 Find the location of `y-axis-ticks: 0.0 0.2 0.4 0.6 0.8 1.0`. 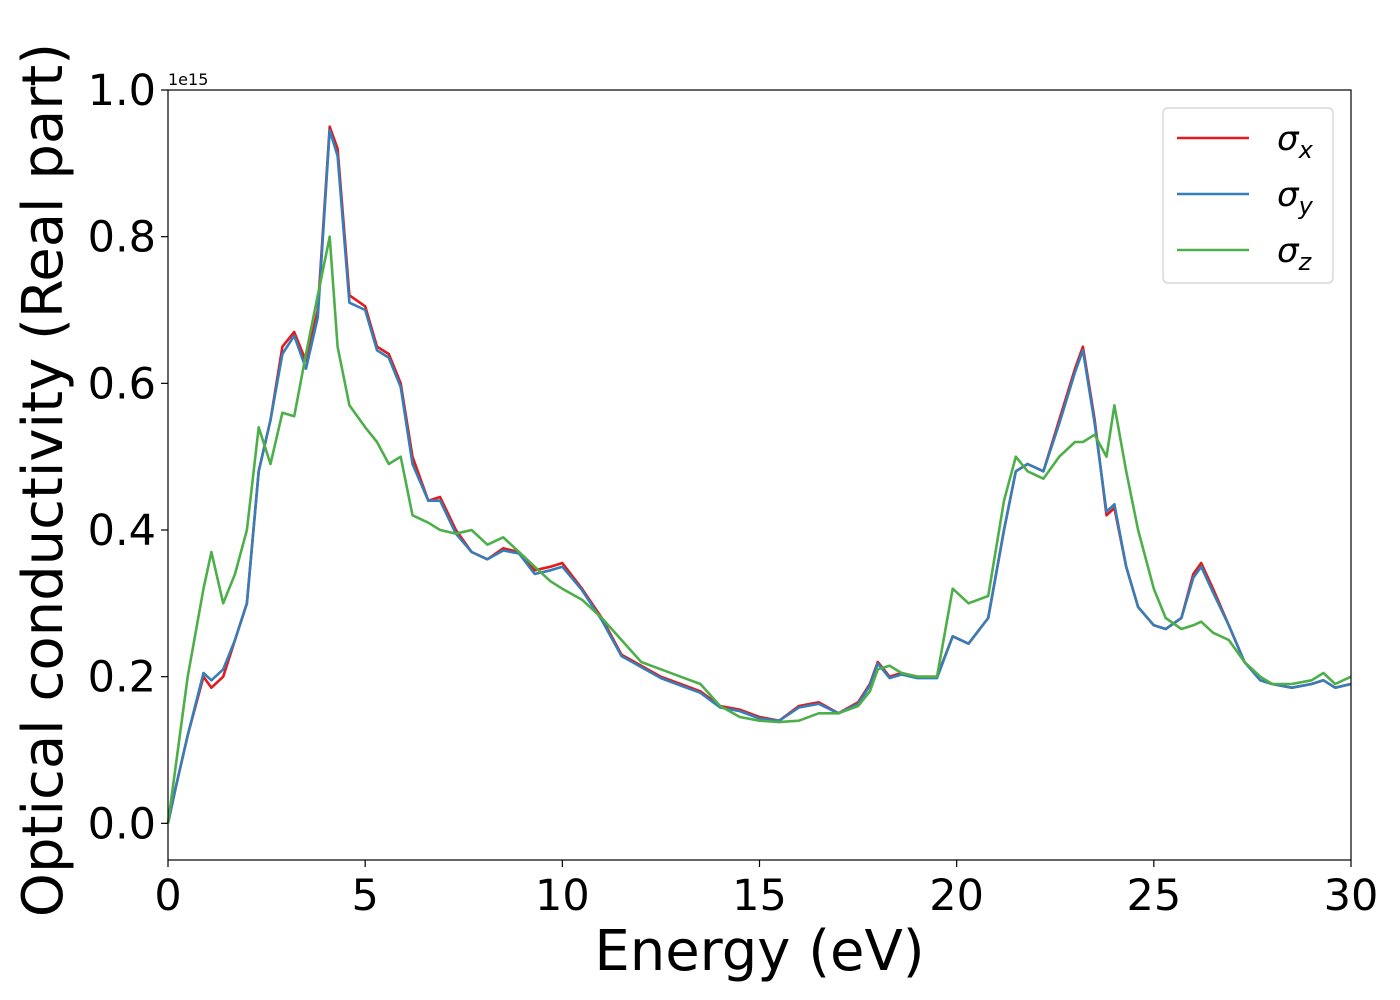

y-axis-ticks: 0.0 0.2 0.4 0.6 0.8 1.0 is located at coordinates (128, 457).